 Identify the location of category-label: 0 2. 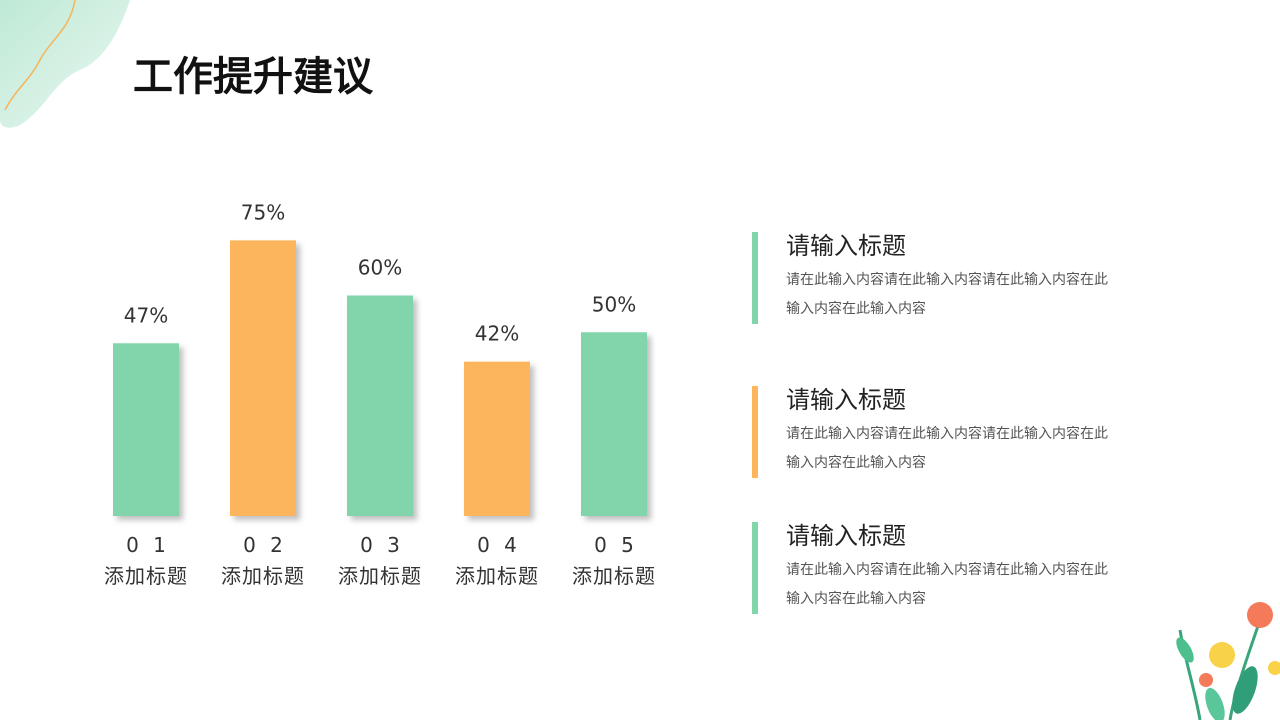
(265, 545).